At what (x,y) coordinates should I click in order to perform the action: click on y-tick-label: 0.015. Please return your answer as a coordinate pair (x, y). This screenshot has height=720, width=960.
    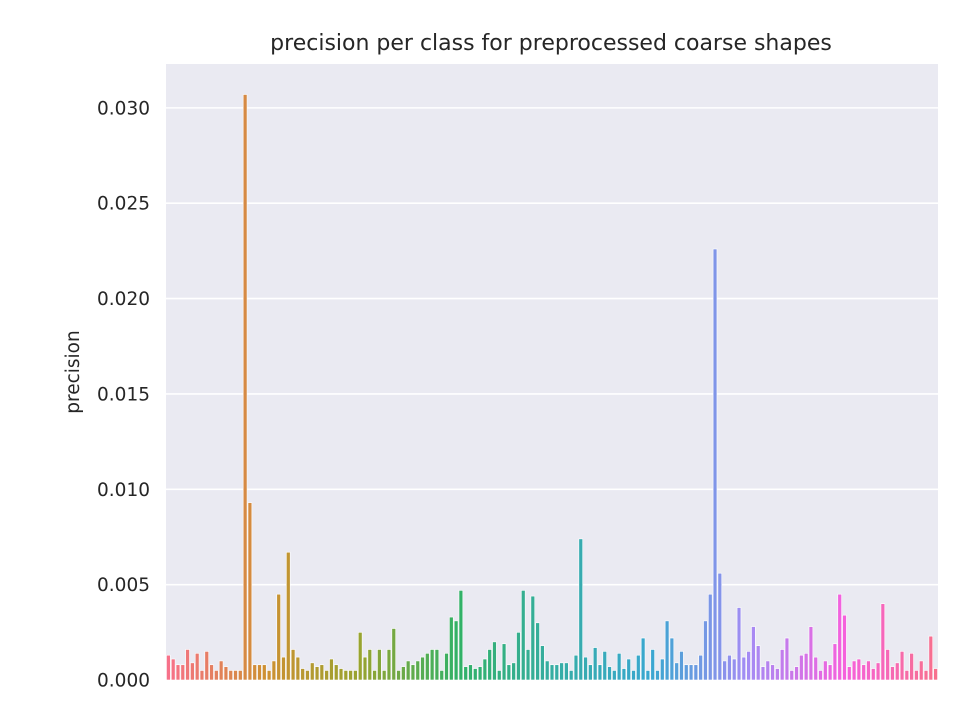
    Looking at the image, I should click on (123, 394).